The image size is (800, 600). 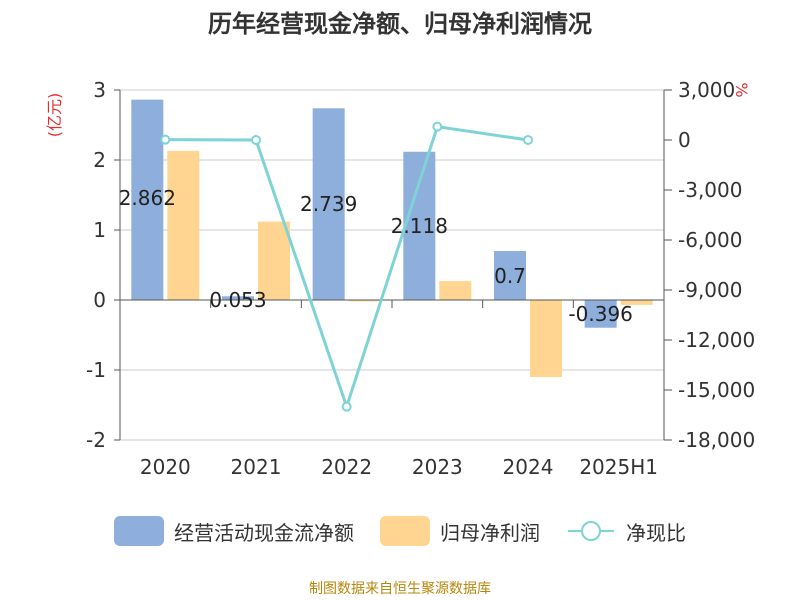 What do you see at coordinates (264, 532) in the screenshot?
I see `legend-label-cashflow: 经营活动现金流净额` at bounding box center [264, 532].